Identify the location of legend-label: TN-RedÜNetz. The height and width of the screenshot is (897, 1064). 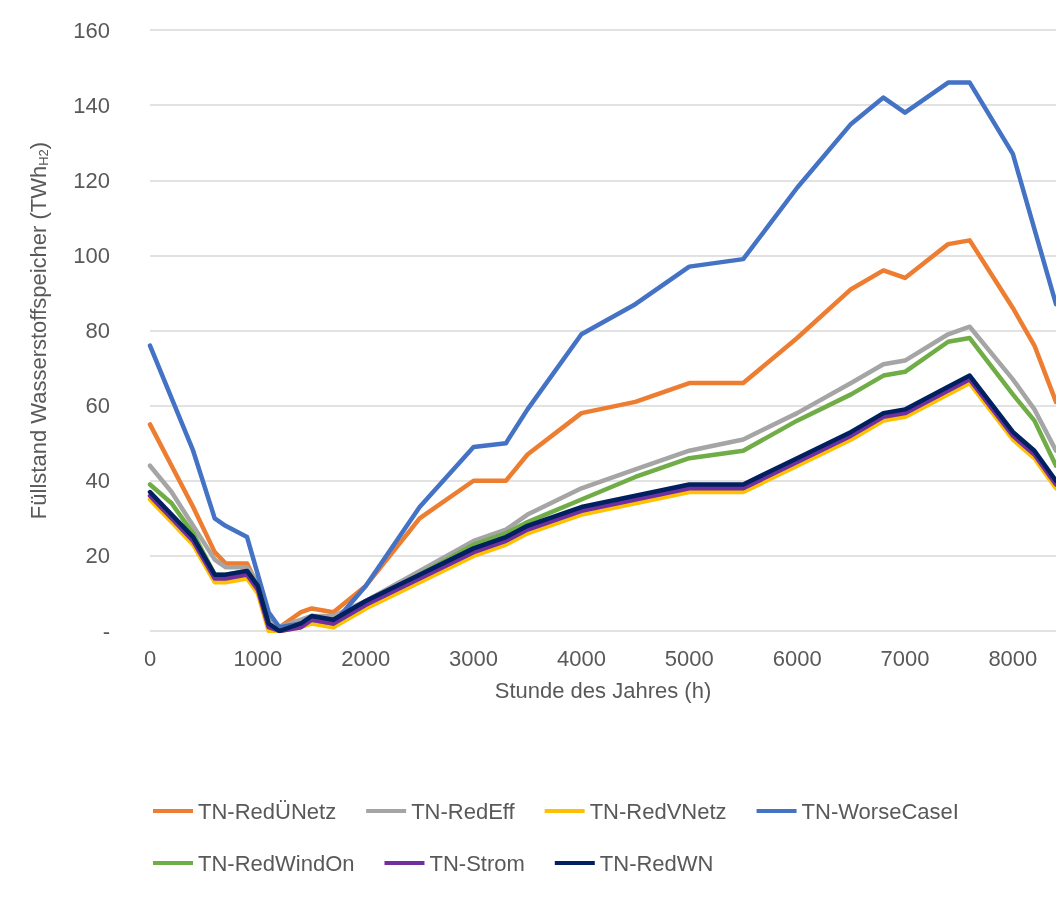
(267, 811).